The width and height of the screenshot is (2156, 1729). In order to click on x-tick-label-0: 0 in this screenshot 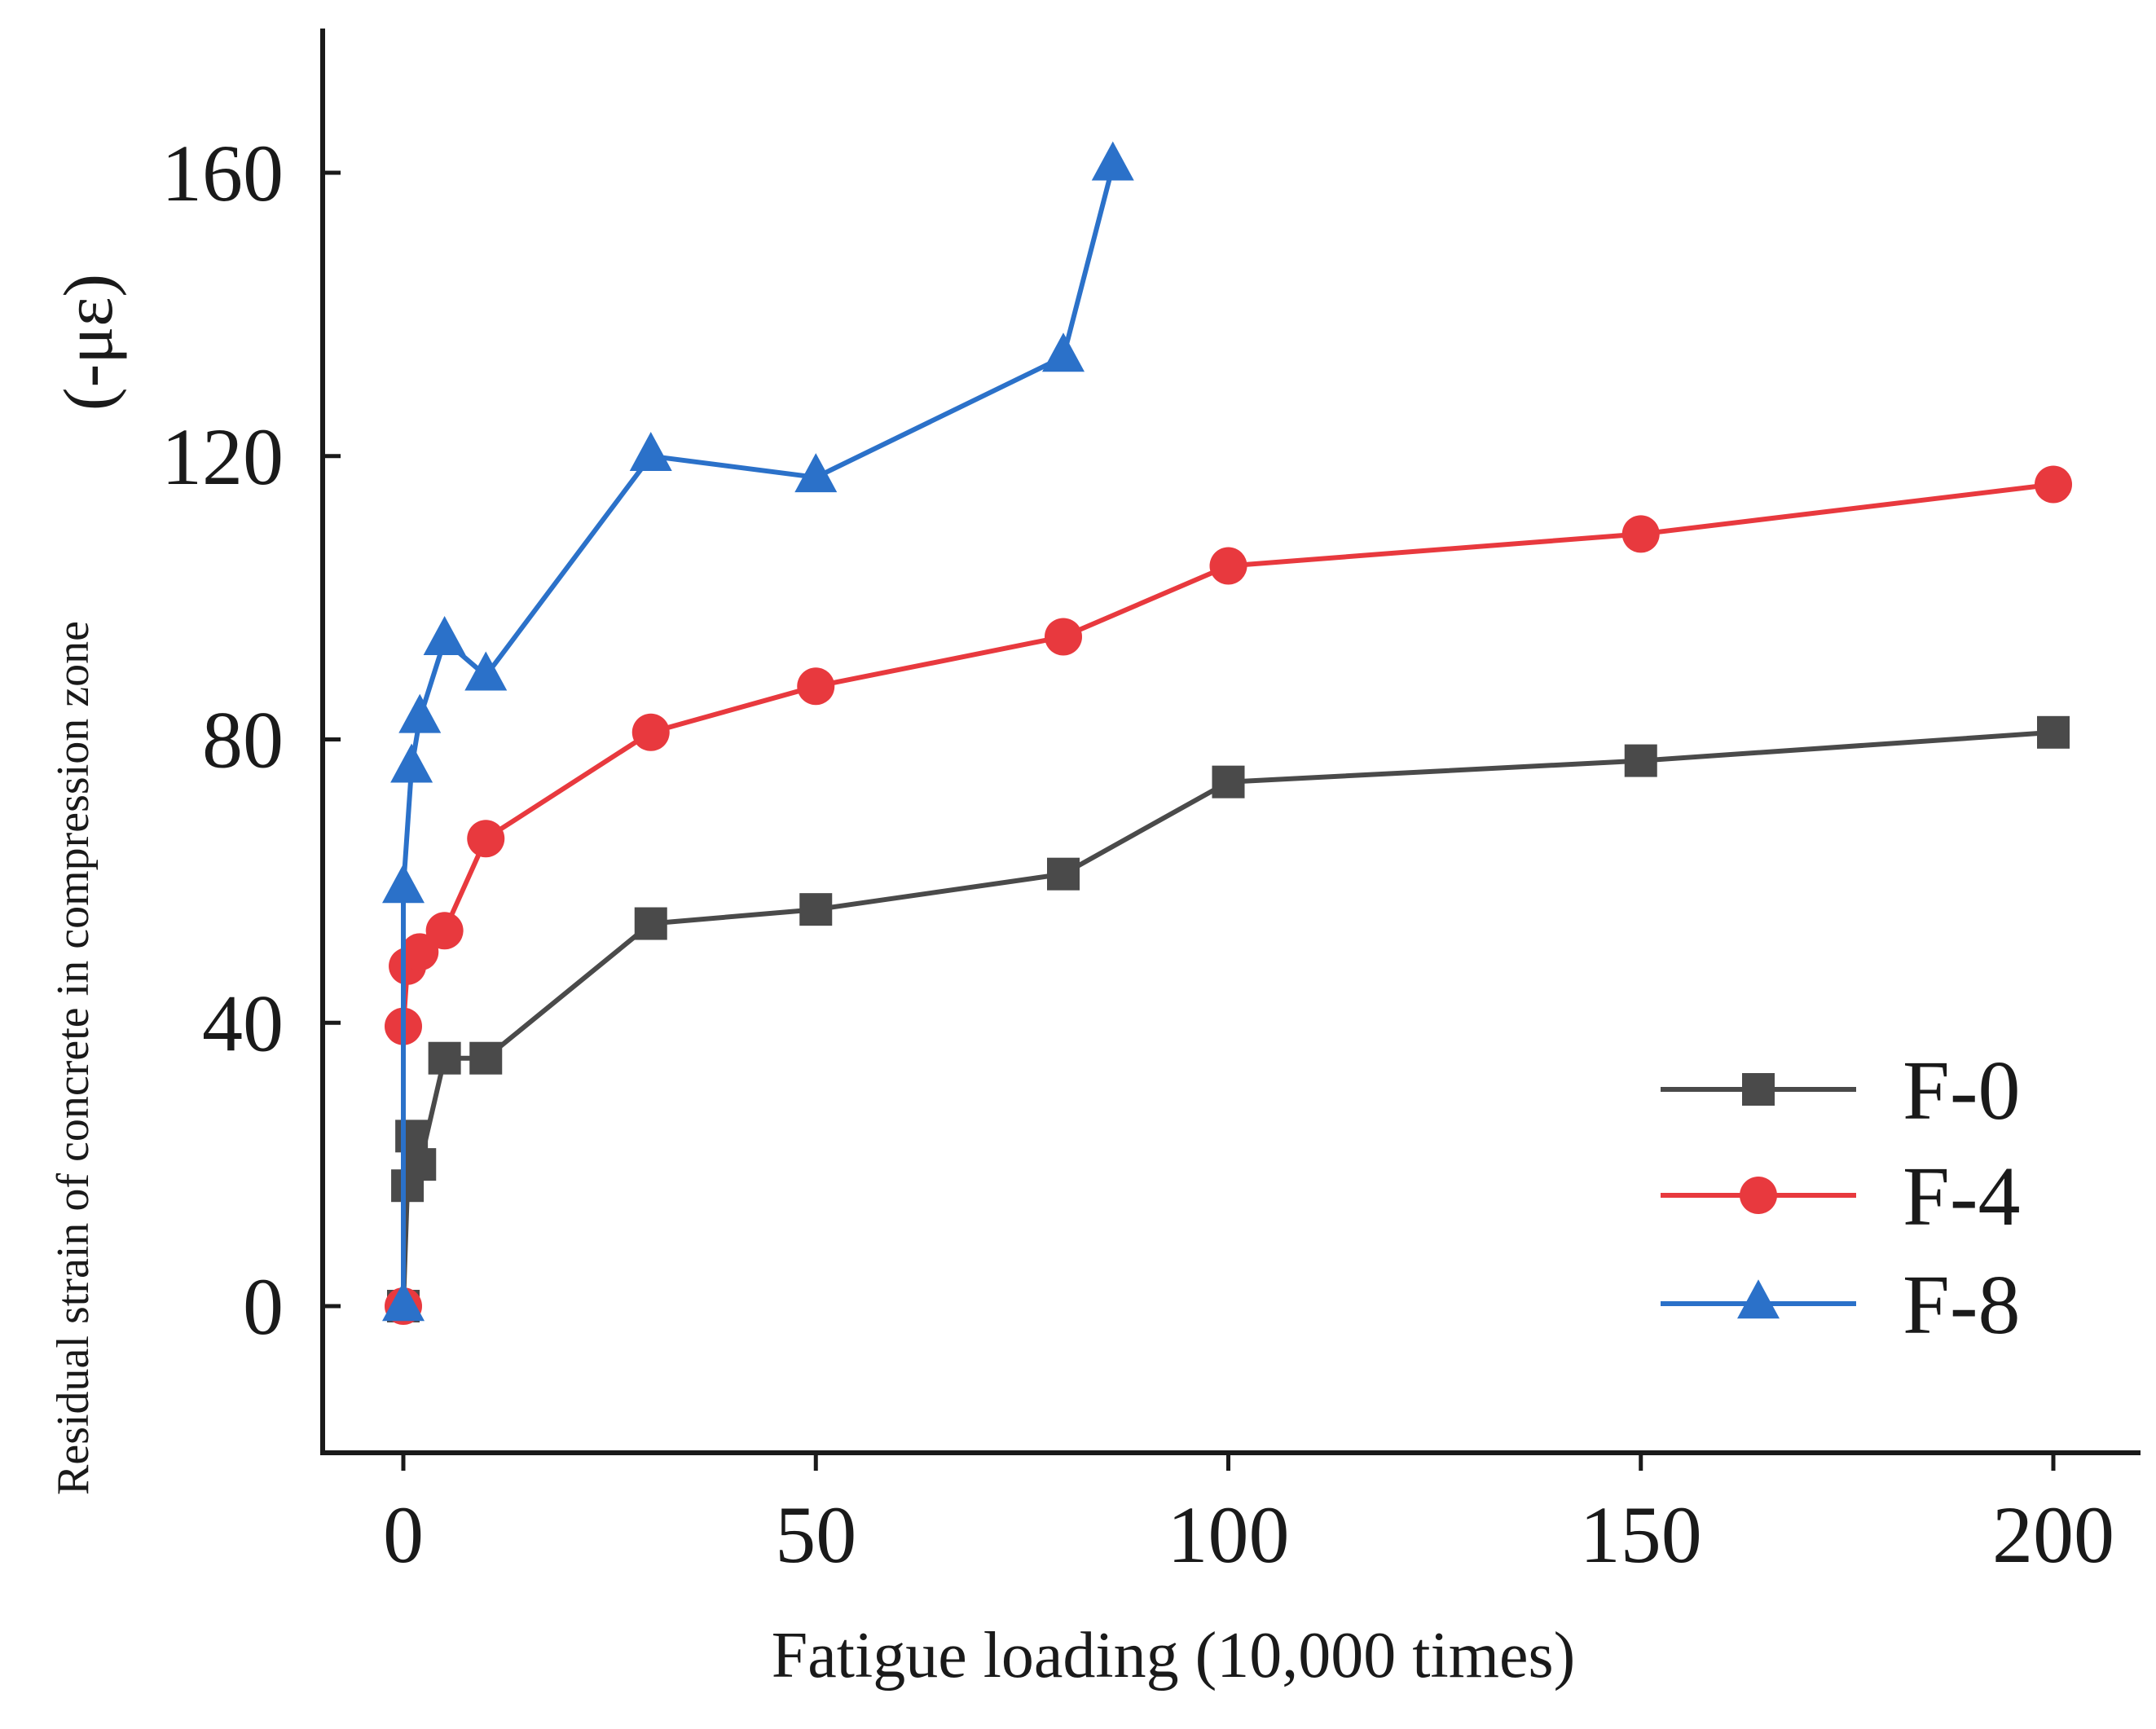, I will do `click(403, 1534)`.